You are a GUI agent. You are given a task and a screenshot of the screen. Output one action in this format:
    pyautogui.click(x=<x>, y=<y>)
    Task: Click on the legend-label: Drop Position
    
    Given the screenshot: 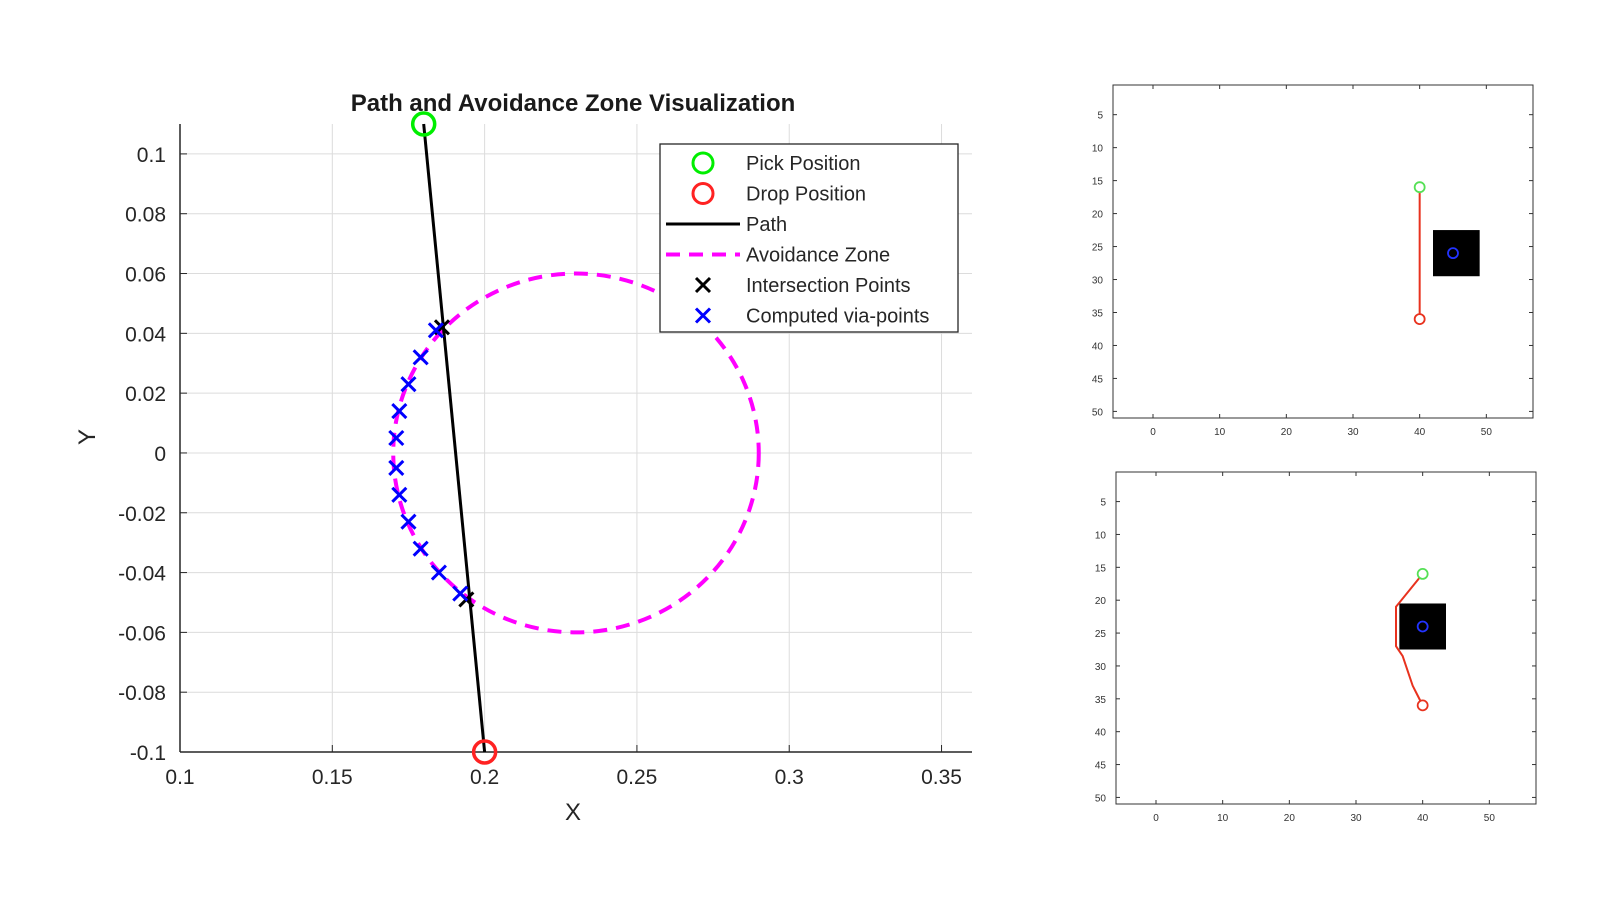 What is the action you would take?
    pyautogui.click(x=806, y=195)
    